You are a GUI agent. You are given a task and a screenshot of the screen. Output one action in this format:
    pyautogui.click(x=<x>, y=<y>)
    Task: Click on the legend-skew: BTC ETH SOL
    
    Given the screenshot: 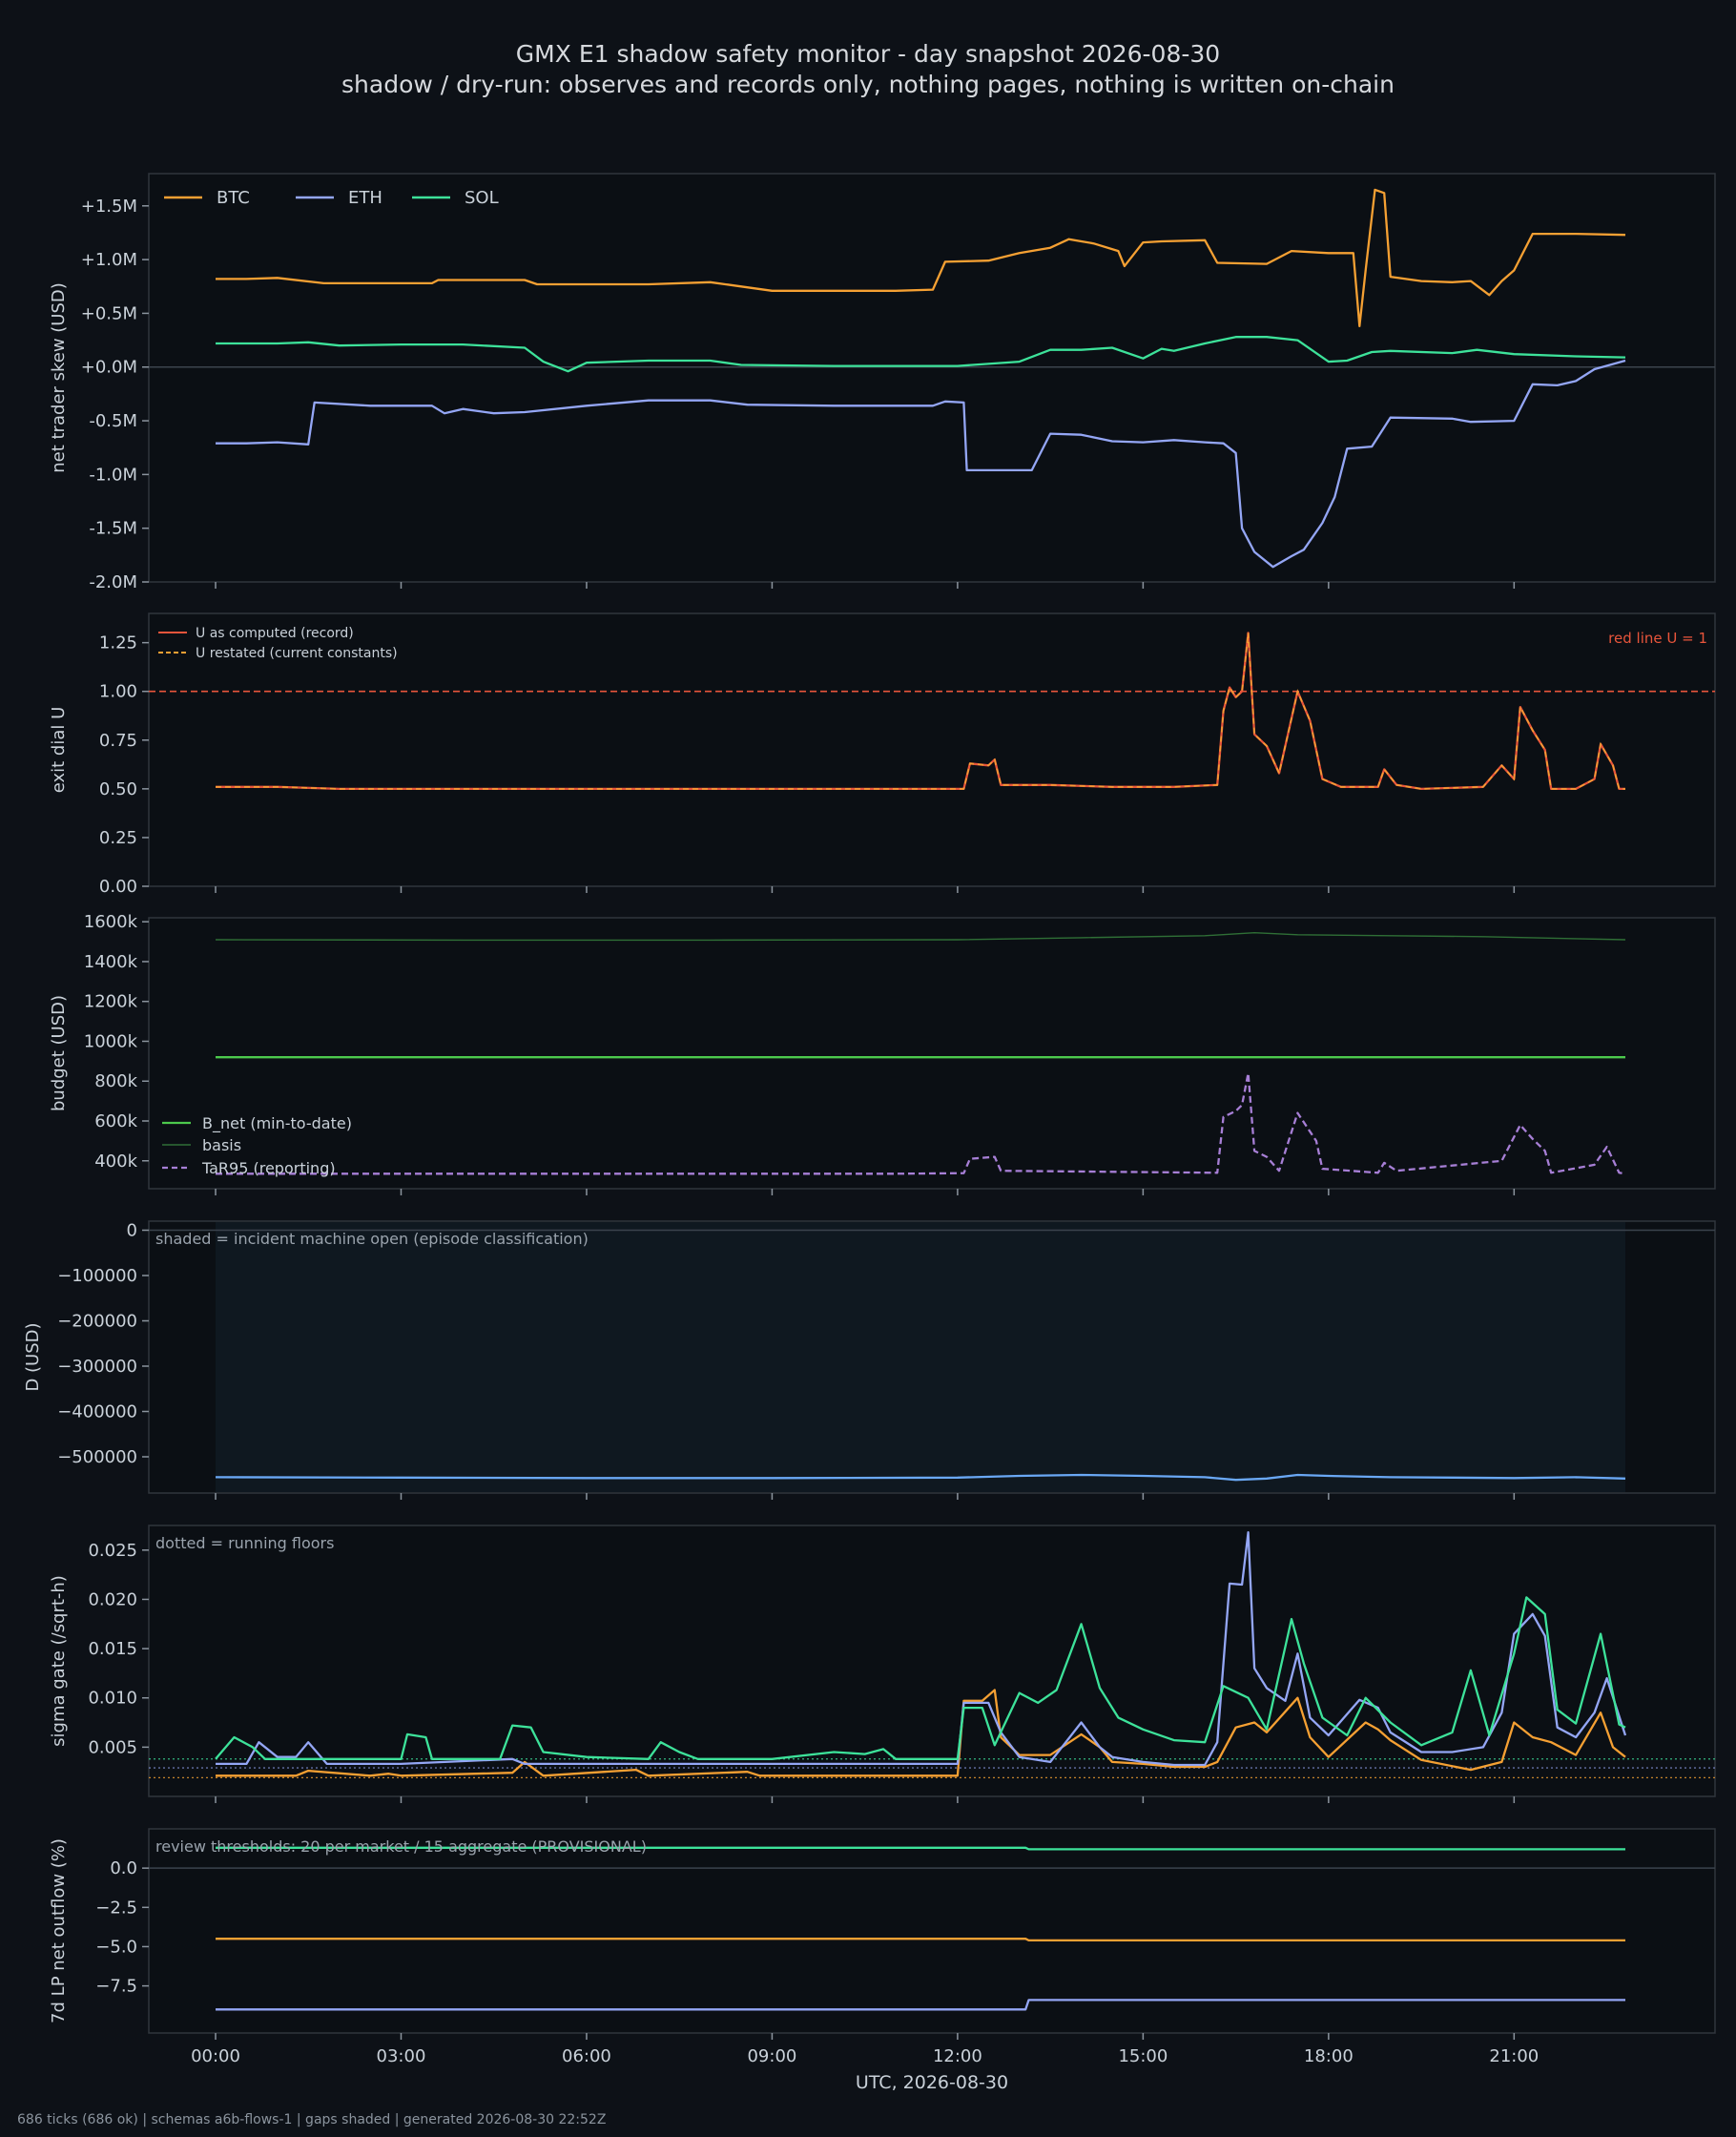 What is the action you would take?
    pyautogui.click(x=331, y=198)
    